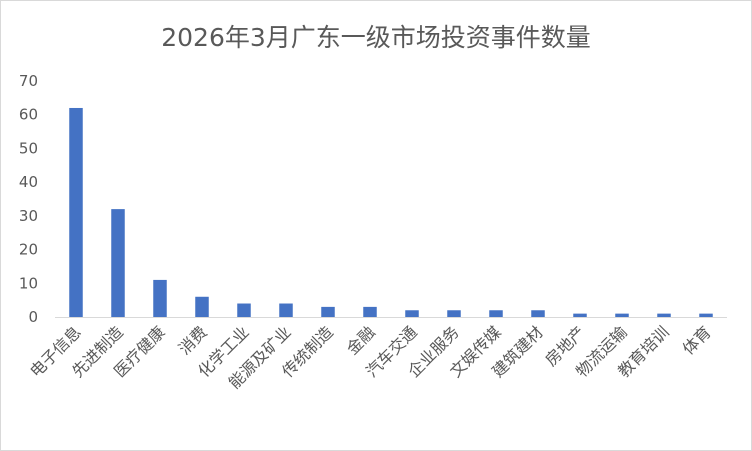  What do you see at coordinates (376, 37) in the screenshot?
I see `chart-title: 2026年3月广东一级市场投资事件数量` at bounding box center [376, 37].